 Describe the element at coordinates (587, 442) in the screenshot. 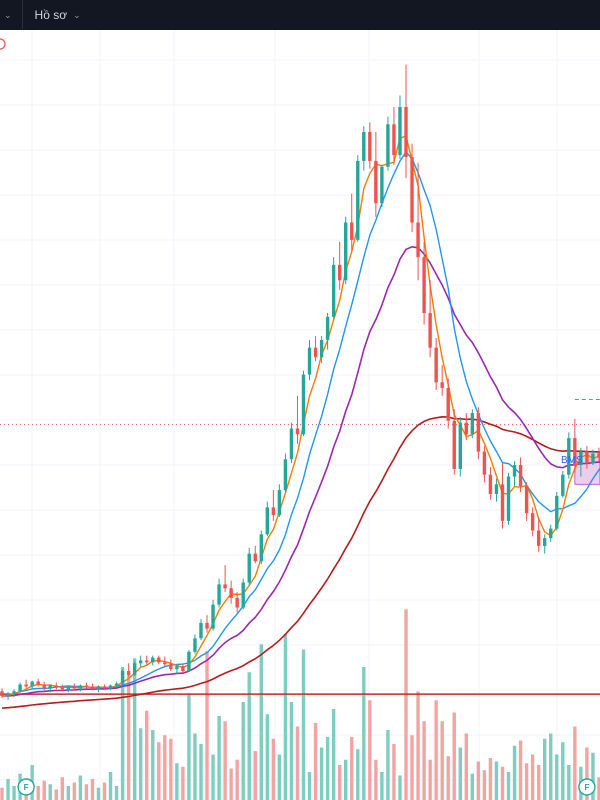

I see `bms-zone` at that location.